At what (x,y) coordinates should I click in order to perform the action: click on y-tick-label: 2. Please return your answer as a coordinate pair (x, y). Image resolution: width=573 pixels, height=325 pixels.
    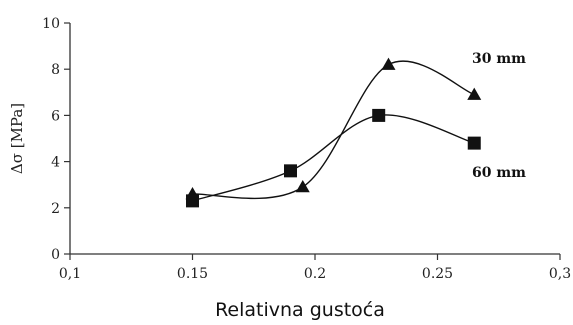
    Looking at the image, I should click on (55, 209).